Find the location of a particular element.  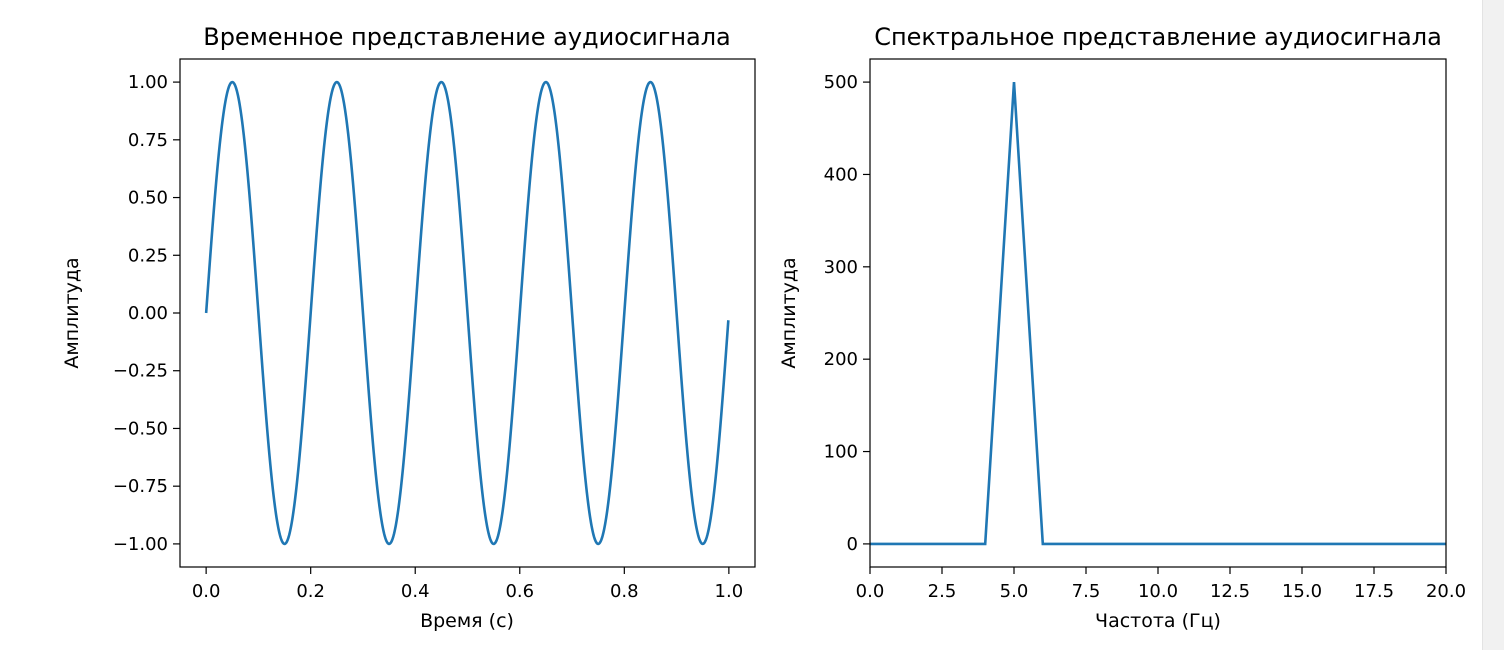

x-axis-label: Время (с) is located at coordinates (467, 621).